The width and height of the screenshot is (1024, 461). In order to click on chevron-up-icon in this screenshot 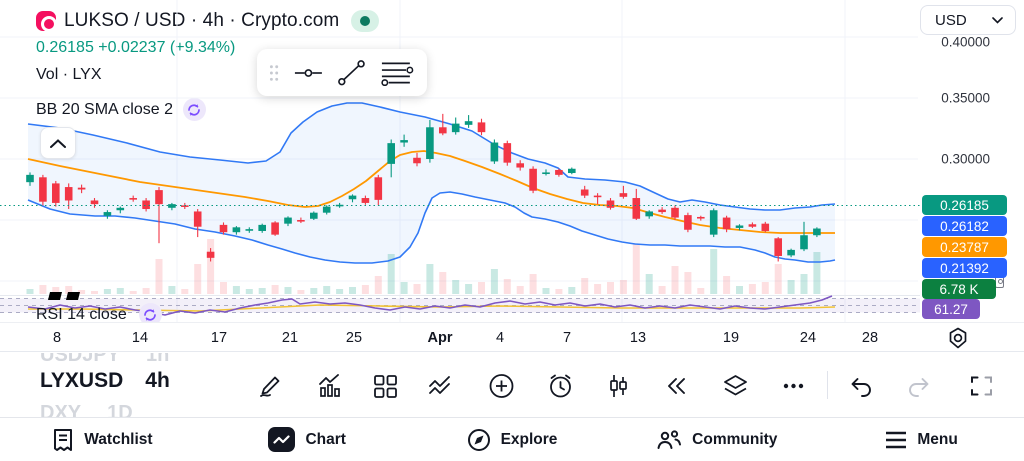, I will do `click(58, 143)`.